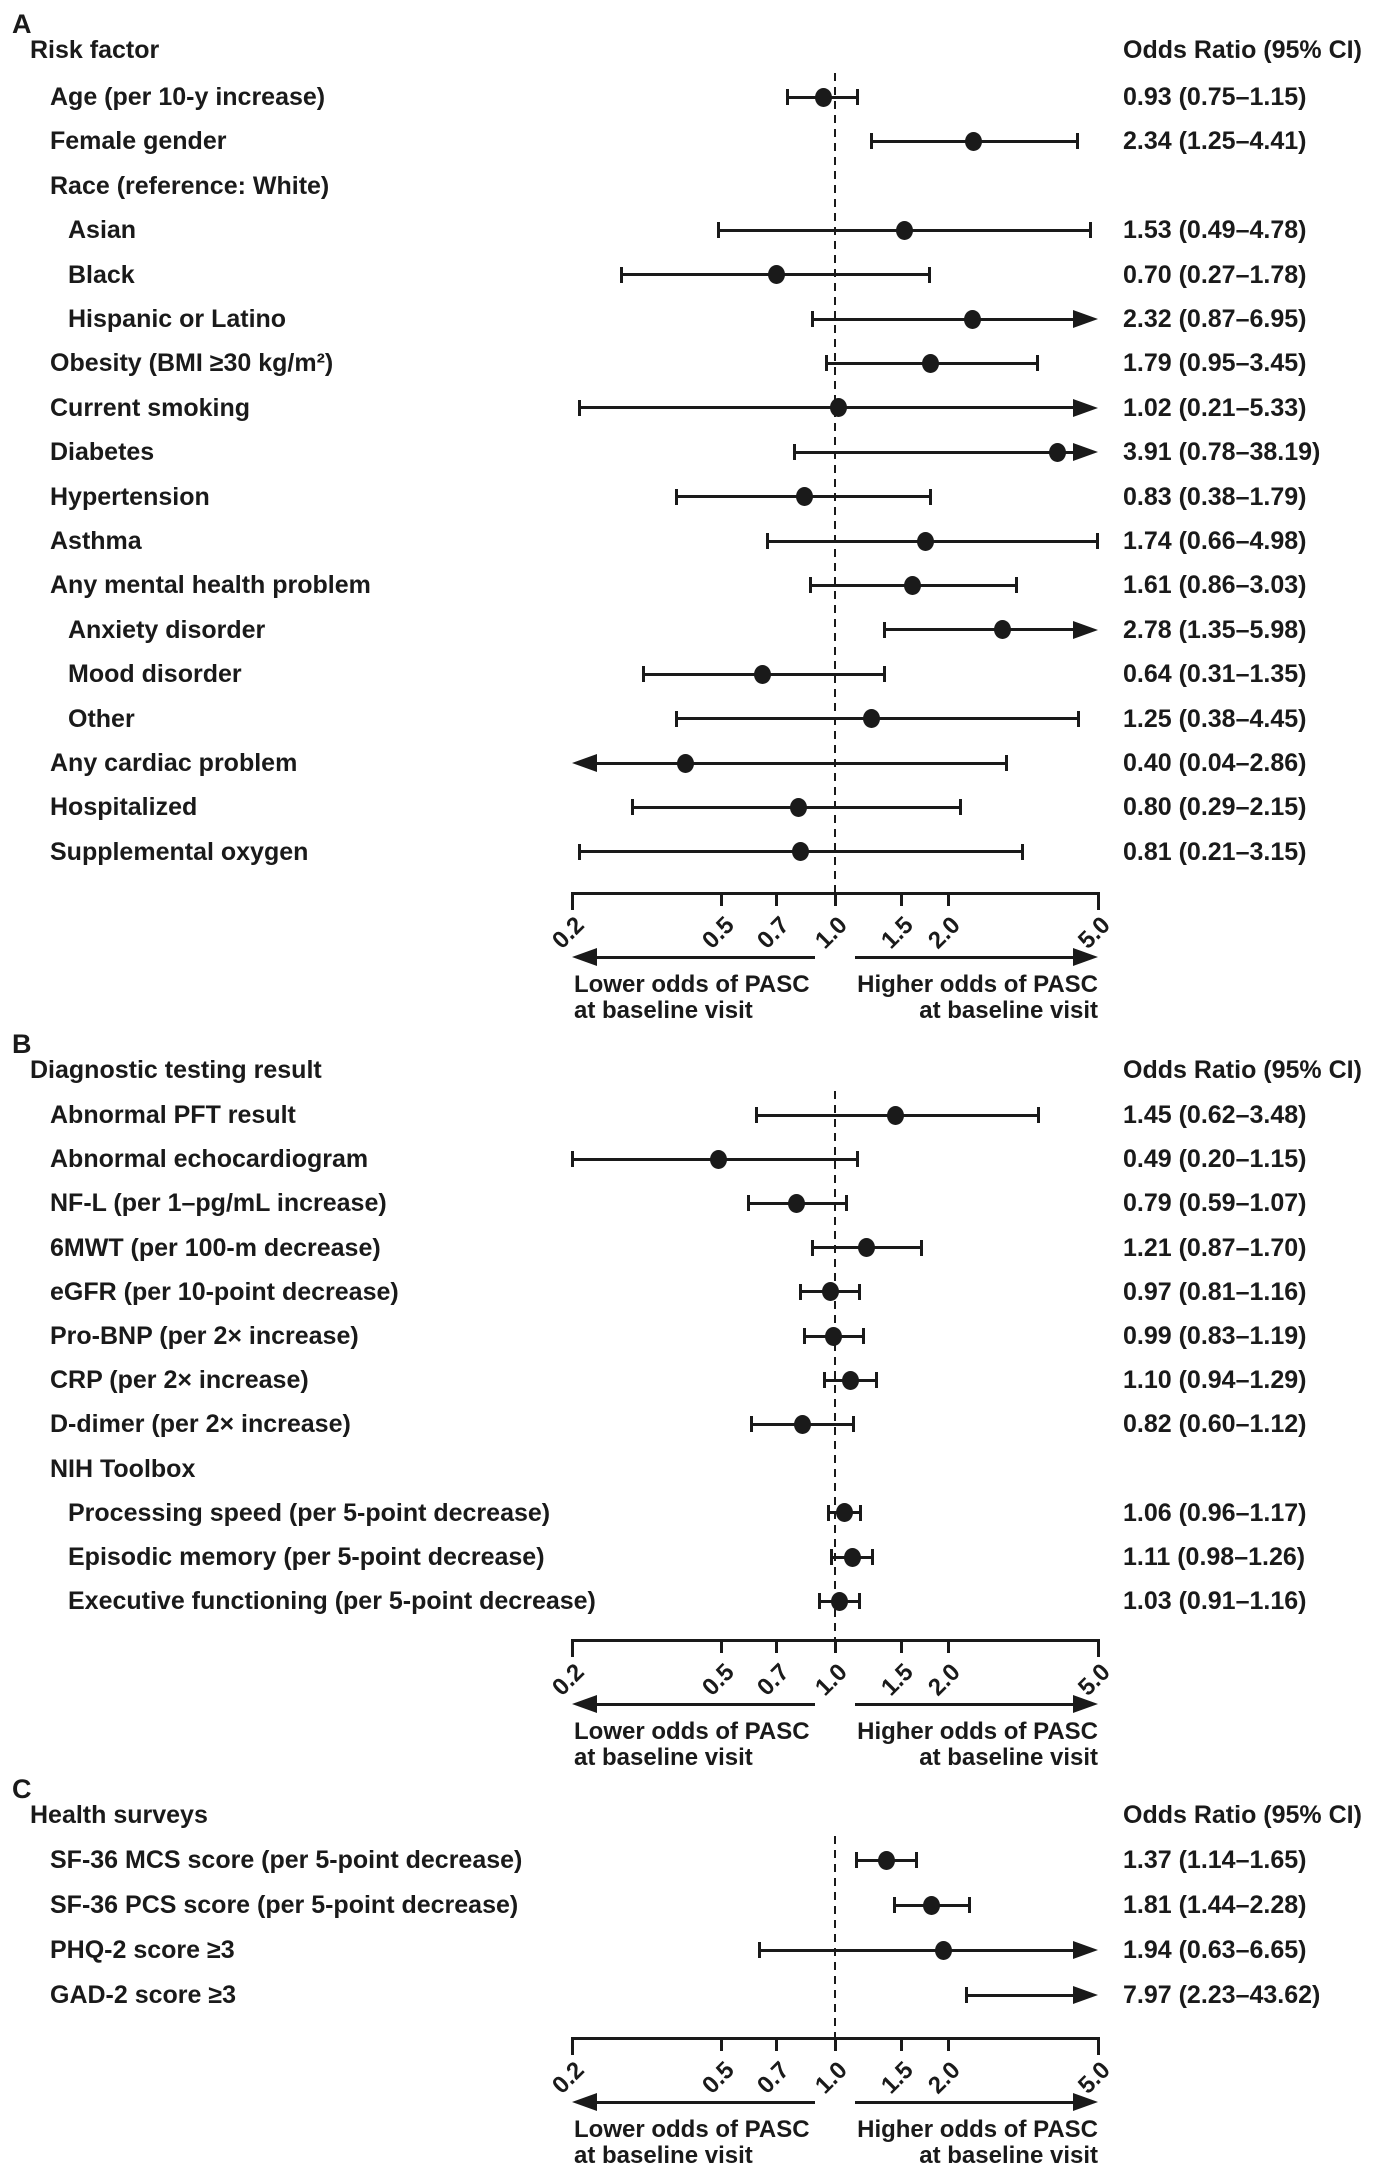 The image size is (1388, 2180). Describe the element at coordinates (306, 1557) in the screenshot. I see `row-label: Episodic memory (per 5-point decrease)` at that location.